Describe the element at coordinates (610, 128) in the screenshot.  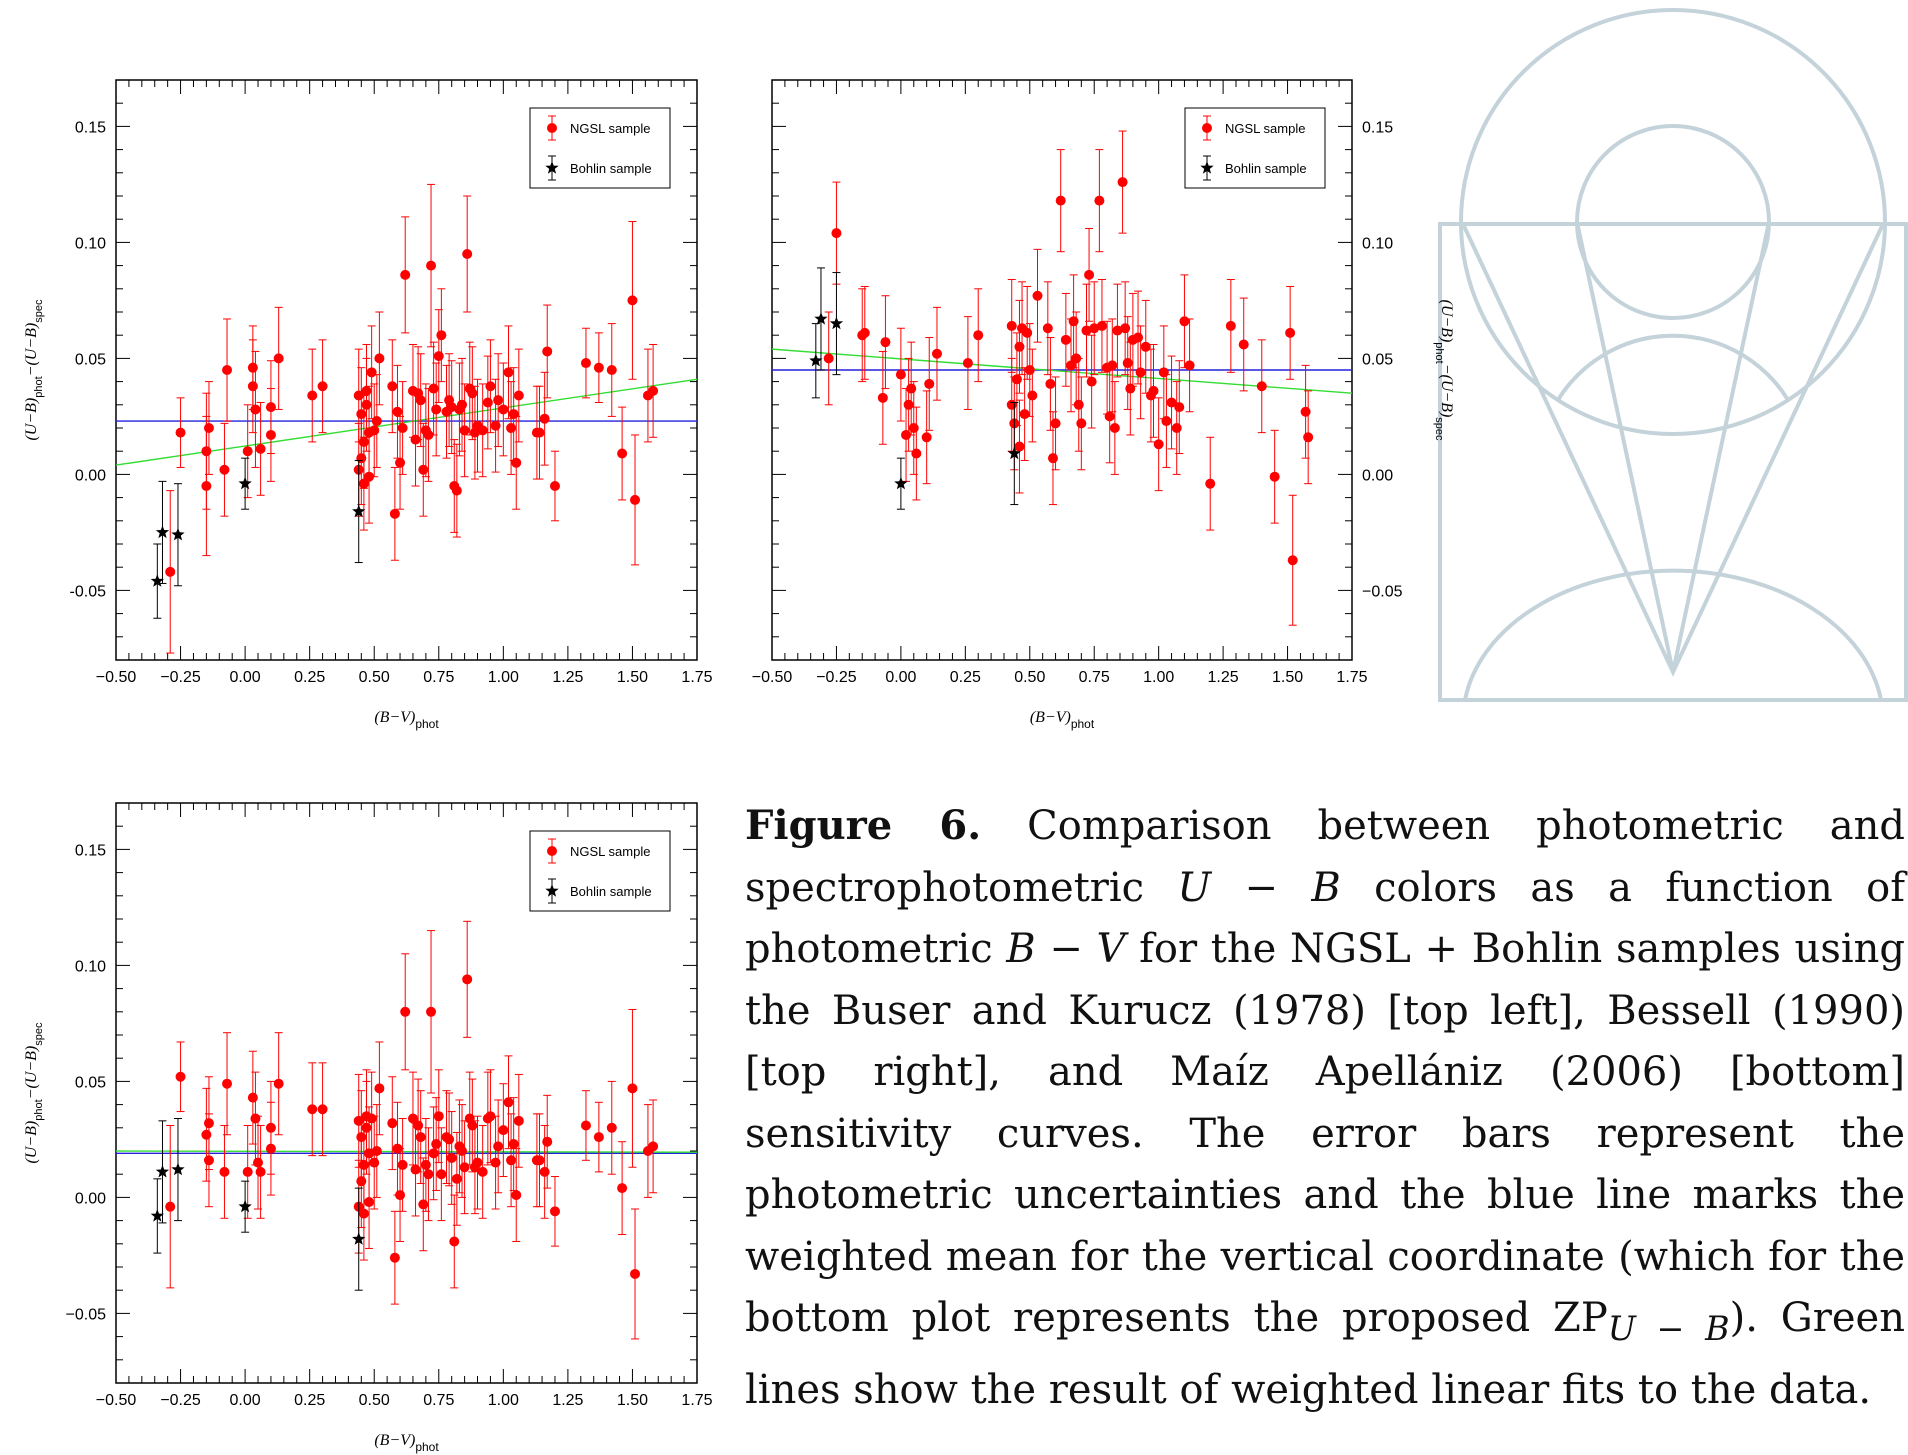
I see `legend-label: NGSL sample` at that location.